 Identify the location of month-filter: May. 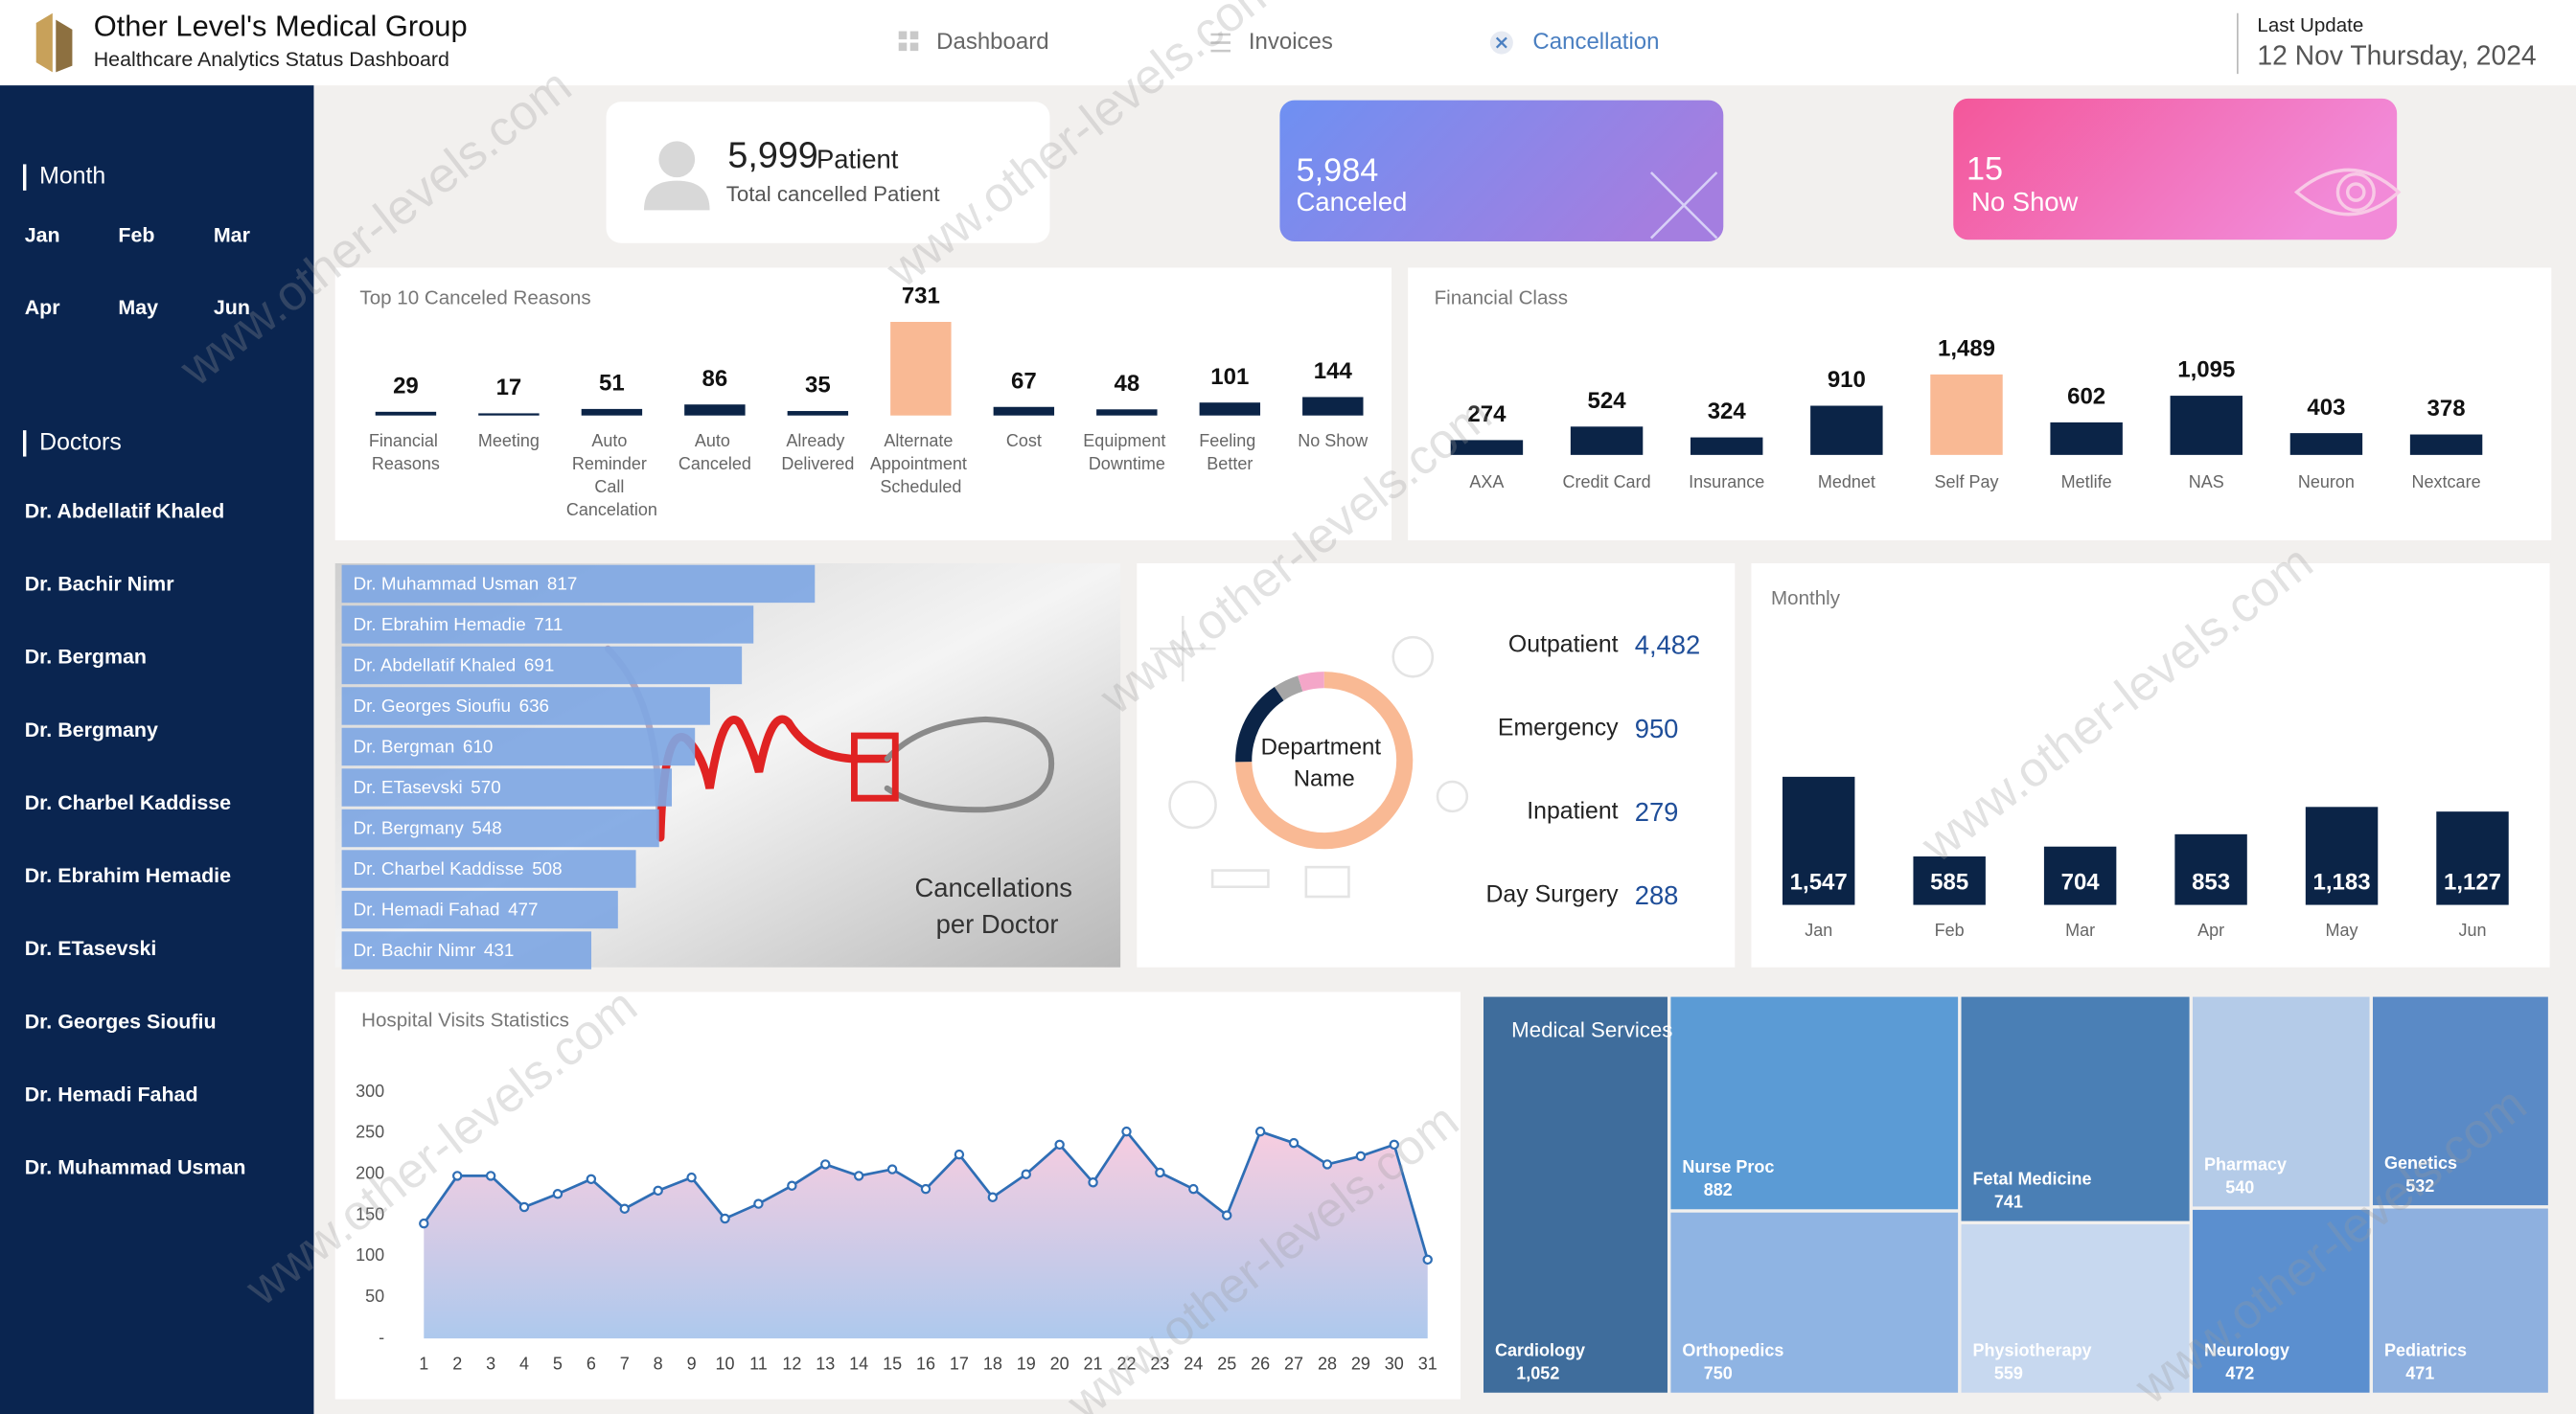
(138, 307).